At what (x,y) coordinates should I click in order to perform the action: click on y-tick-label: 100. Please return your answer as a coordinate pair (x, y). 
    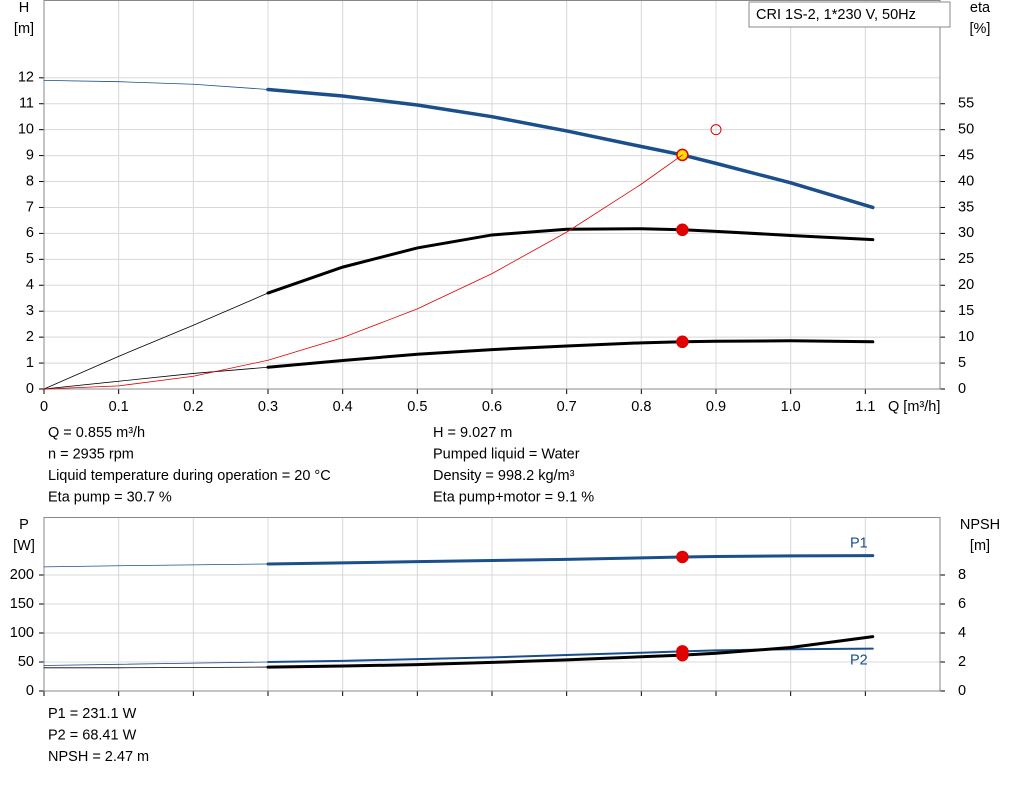
    Looking at the image, I should click on (22, 633).